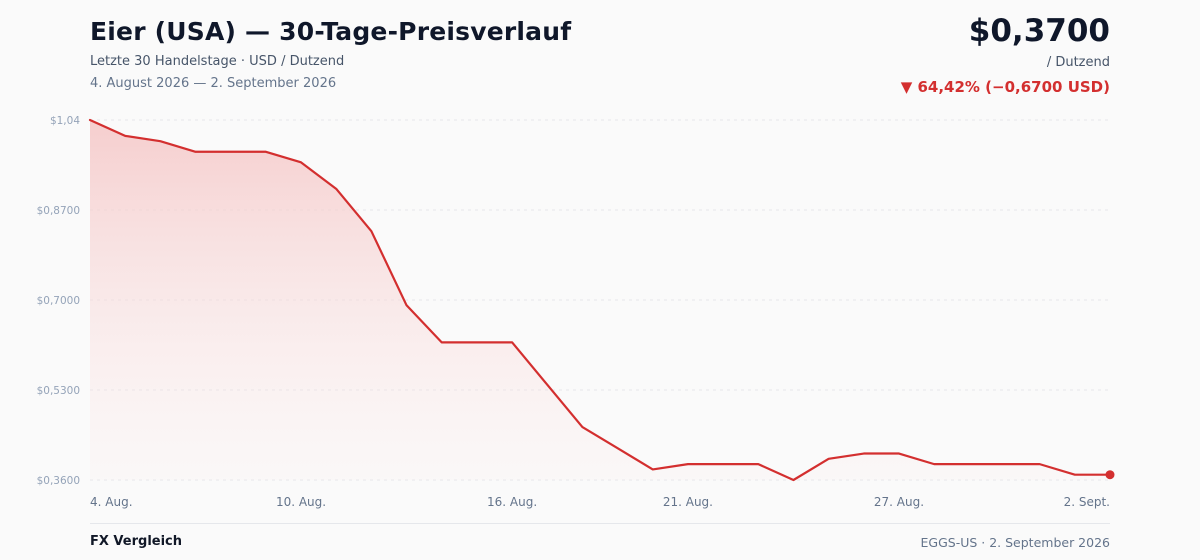 This screenshot has width=1200, height=560. I want to click on x-tick-label: 2. Sept., so click(1087, 502).